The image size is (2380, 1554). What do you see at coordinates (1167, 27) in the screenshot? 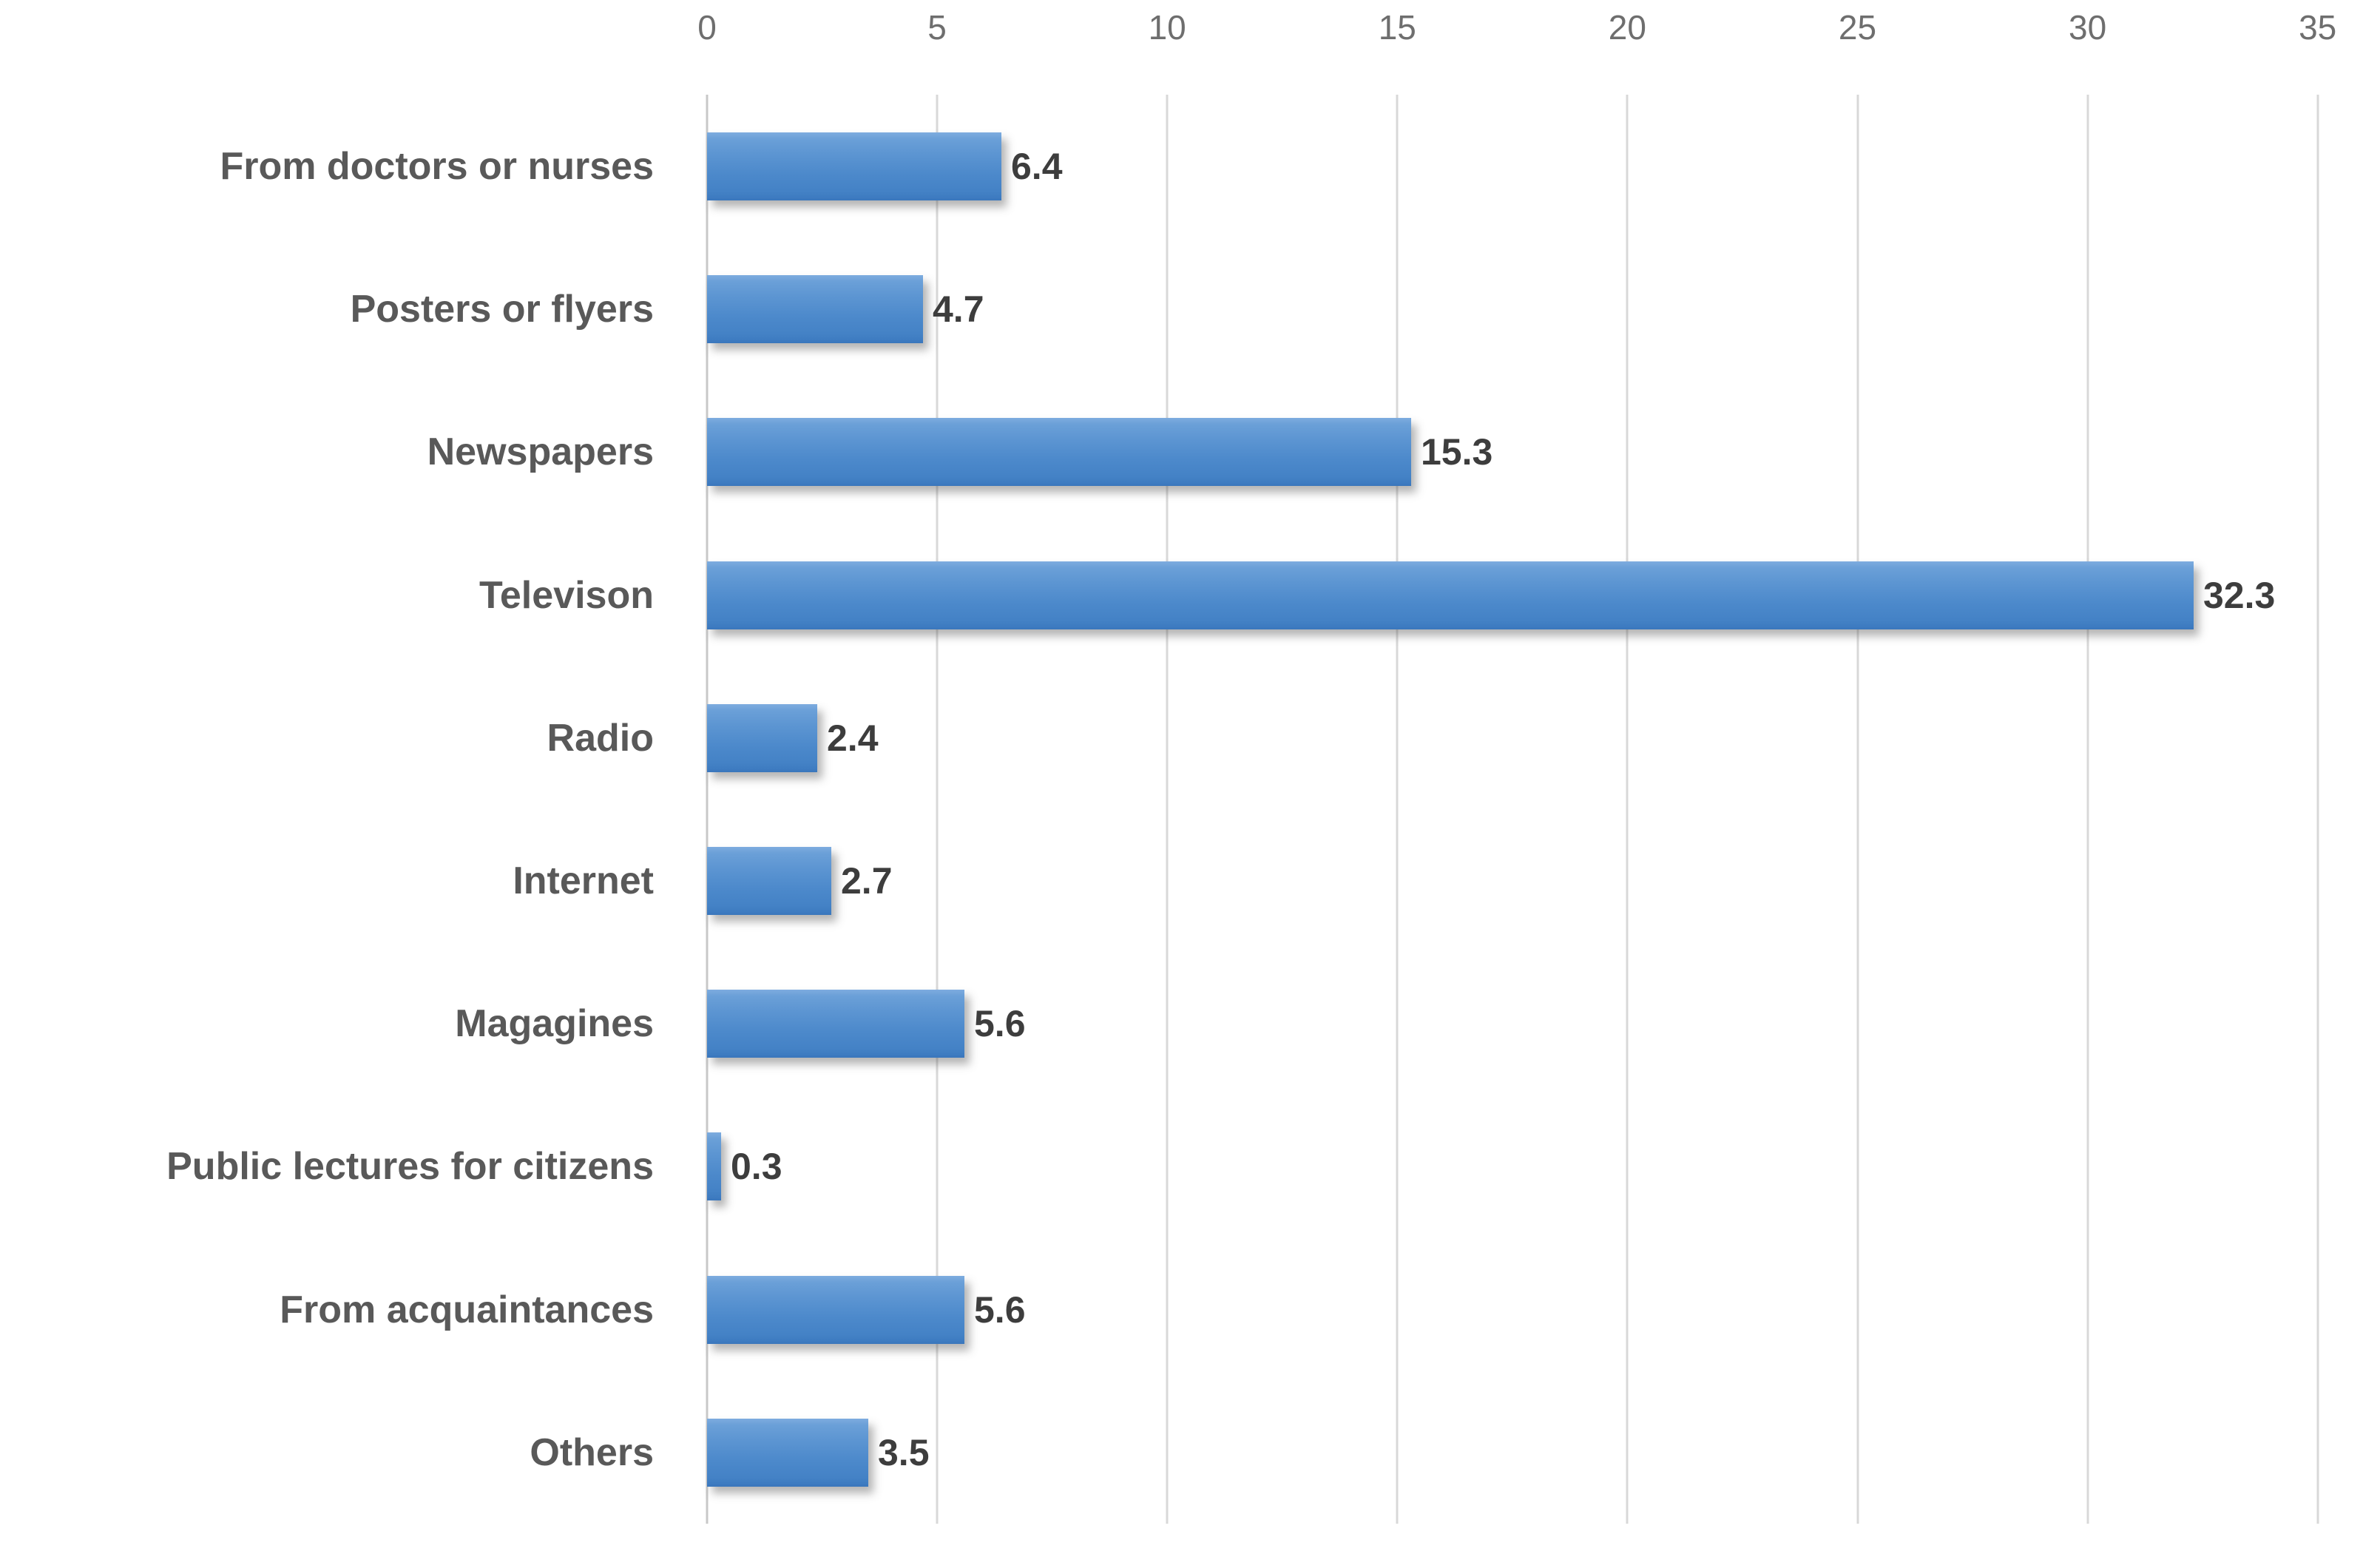
I see `x-axis-tick: 10` at bounding box center [1167, 27].